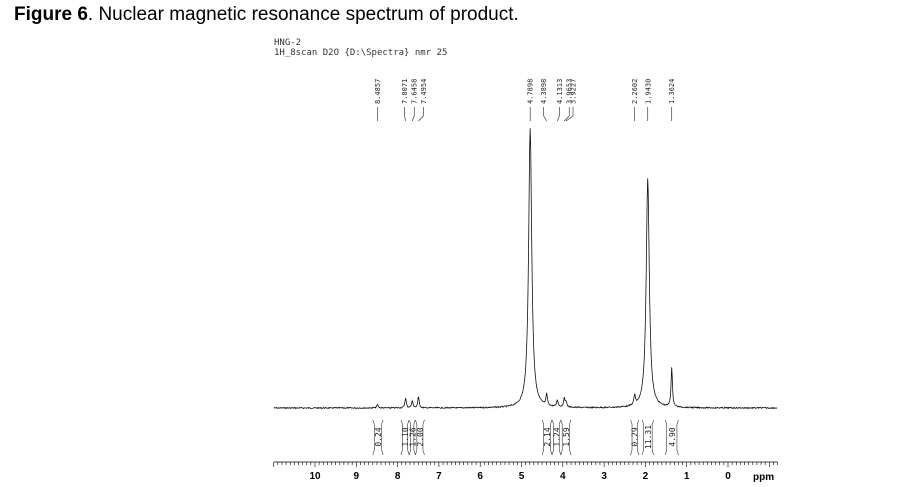 The image size is (906, 487). Describe the element at coordinates (544, 91) in the screenshot. I see `peak-label: 4.3898` at that location.